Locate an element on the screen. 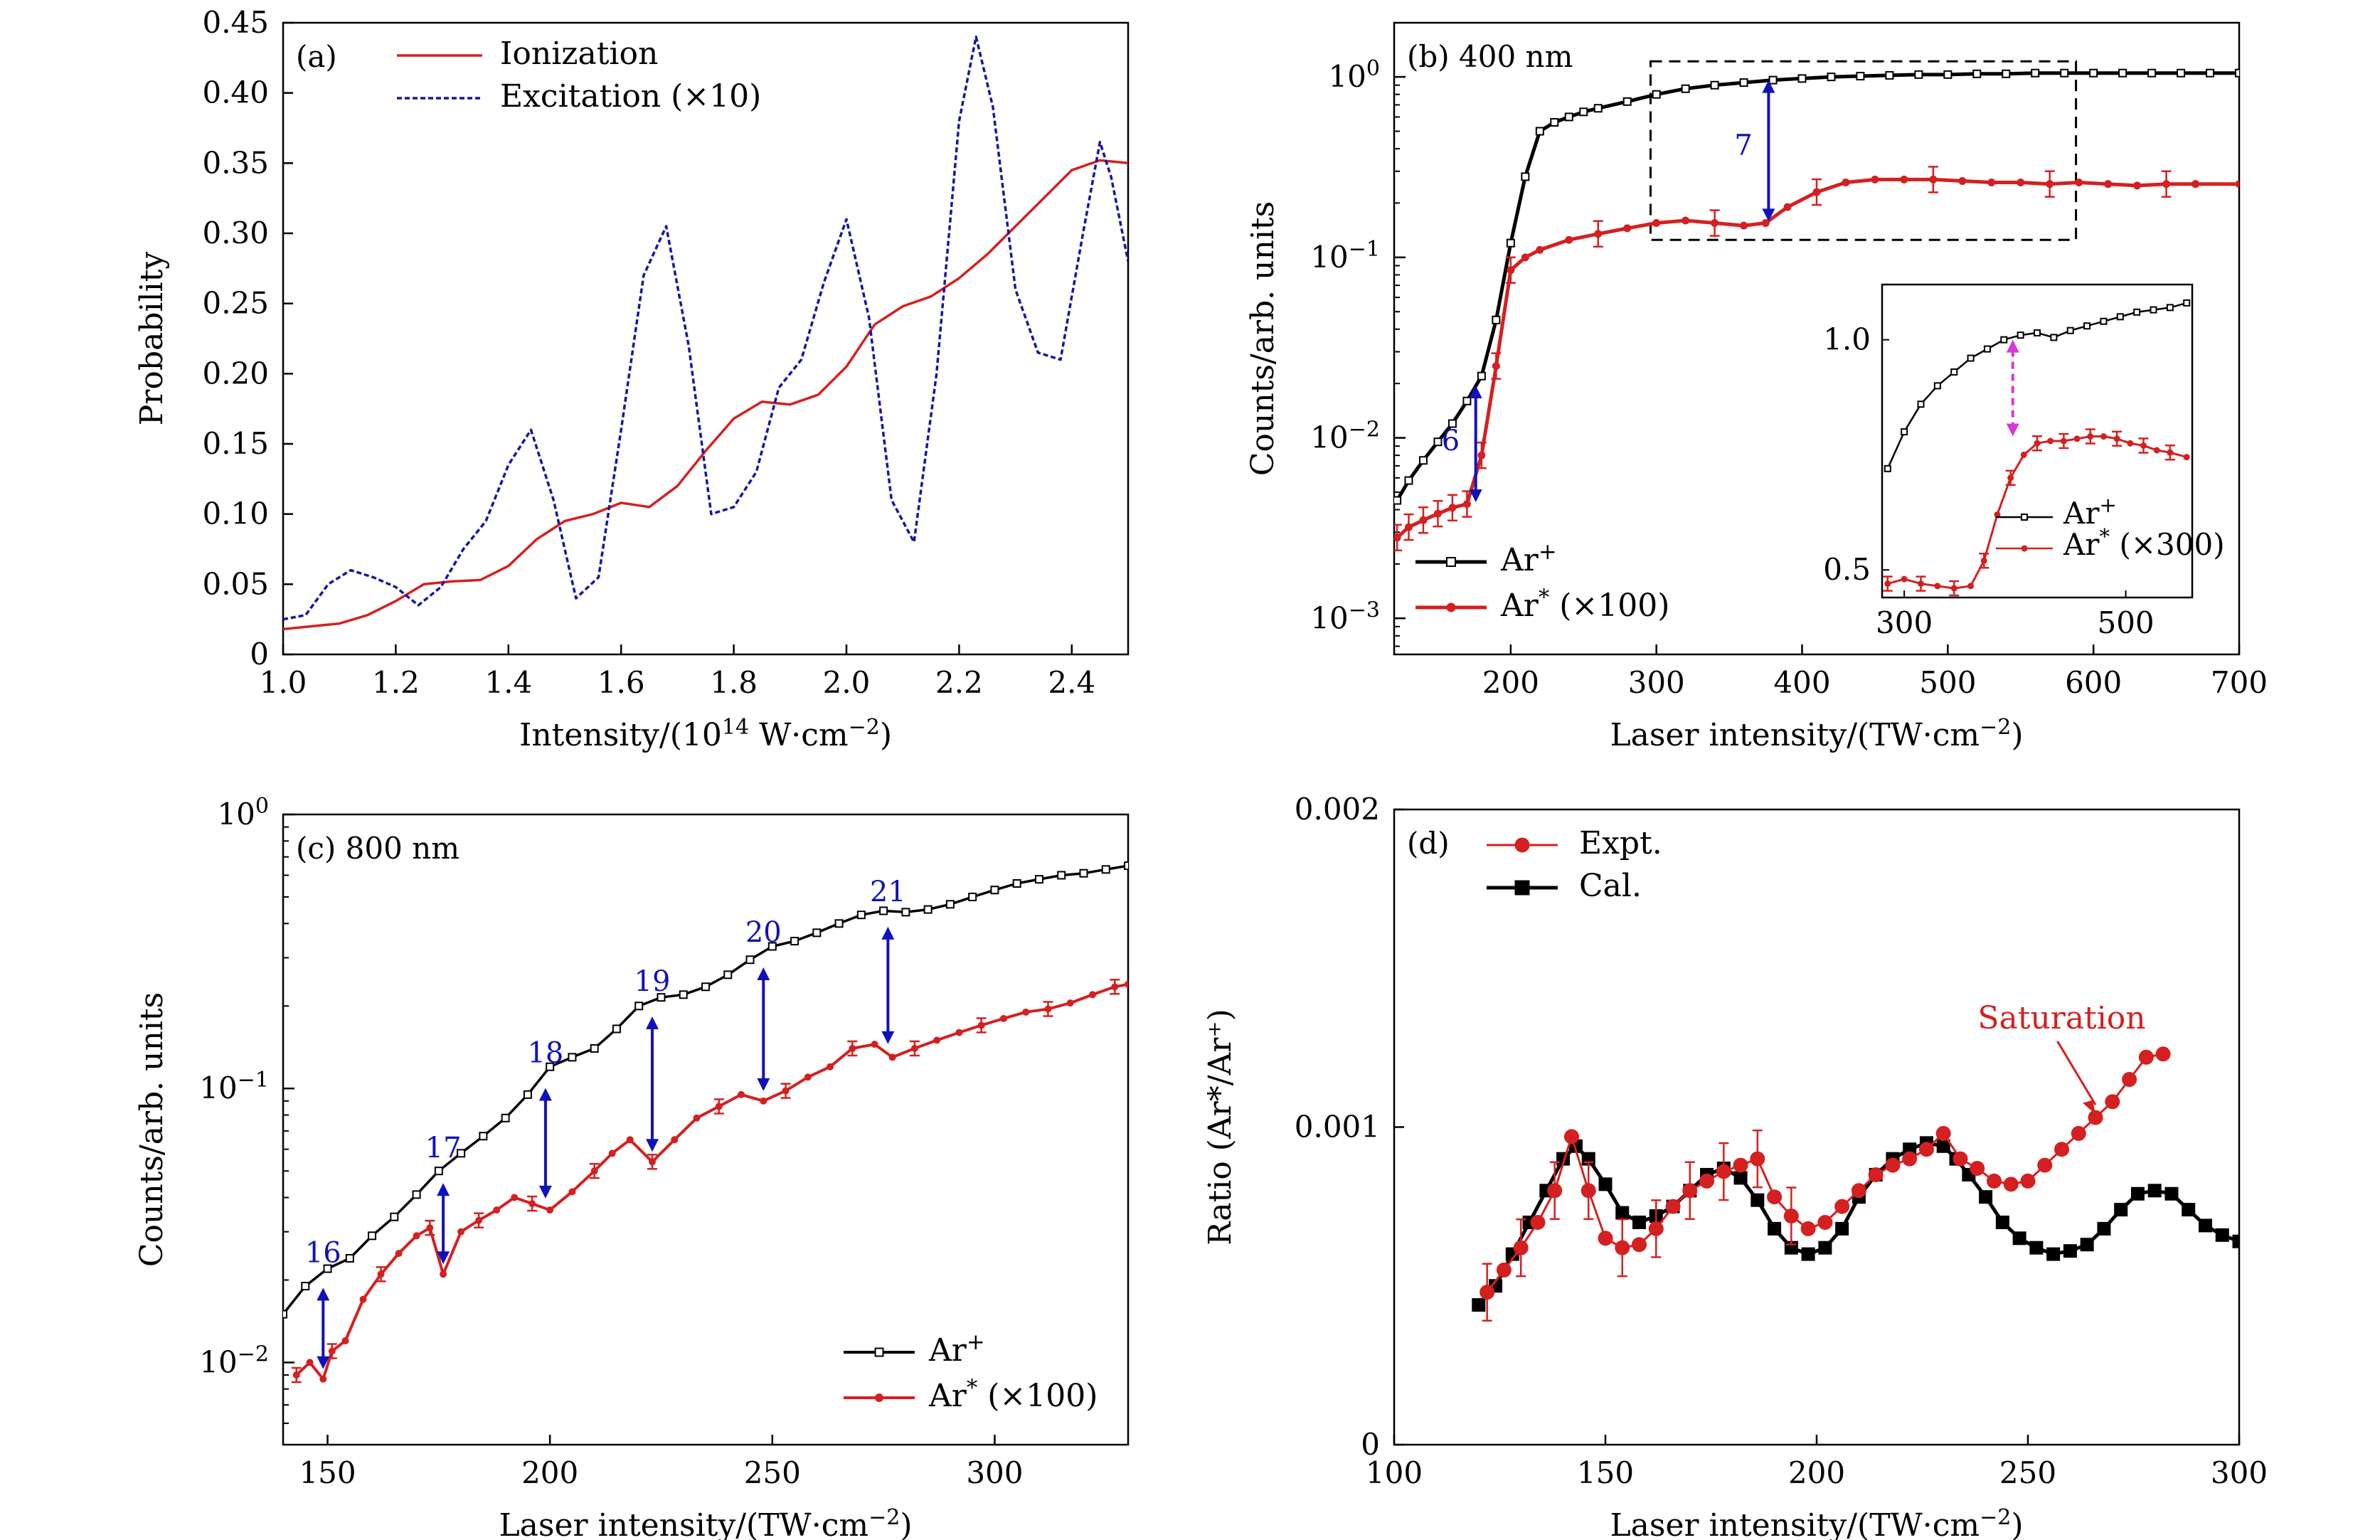  a-ytick-label: 0.40 is located at coordinates (235, 92).